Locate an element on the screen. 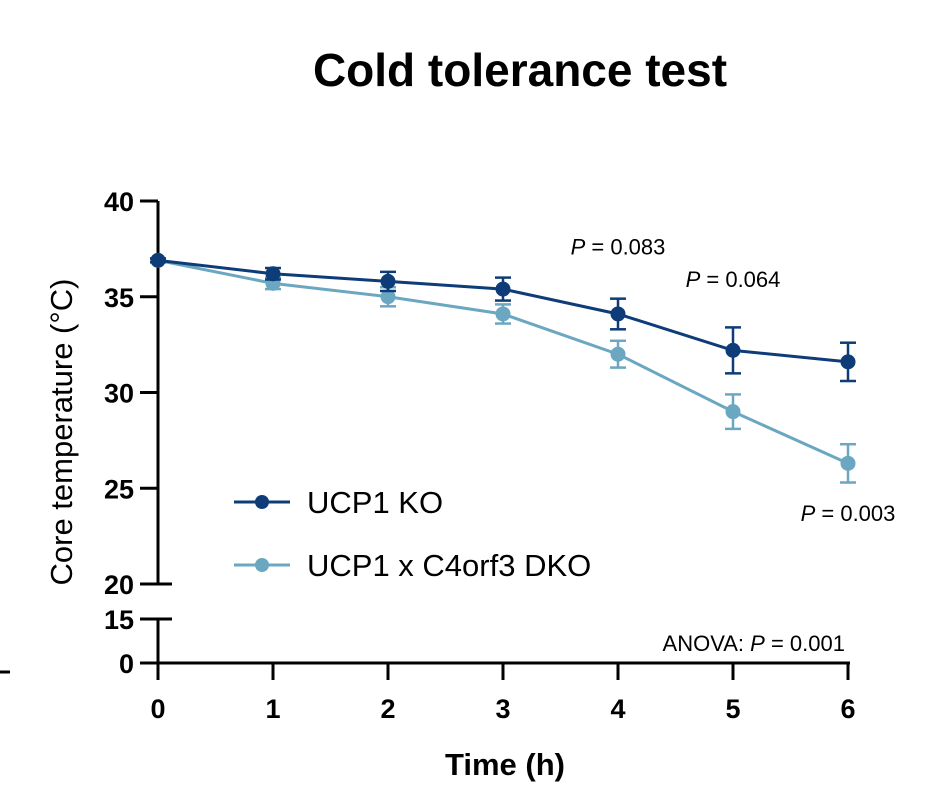 This screenshot has width=935, height=788. y-tick-label-25: 25 is located at coordinates (119, 489).